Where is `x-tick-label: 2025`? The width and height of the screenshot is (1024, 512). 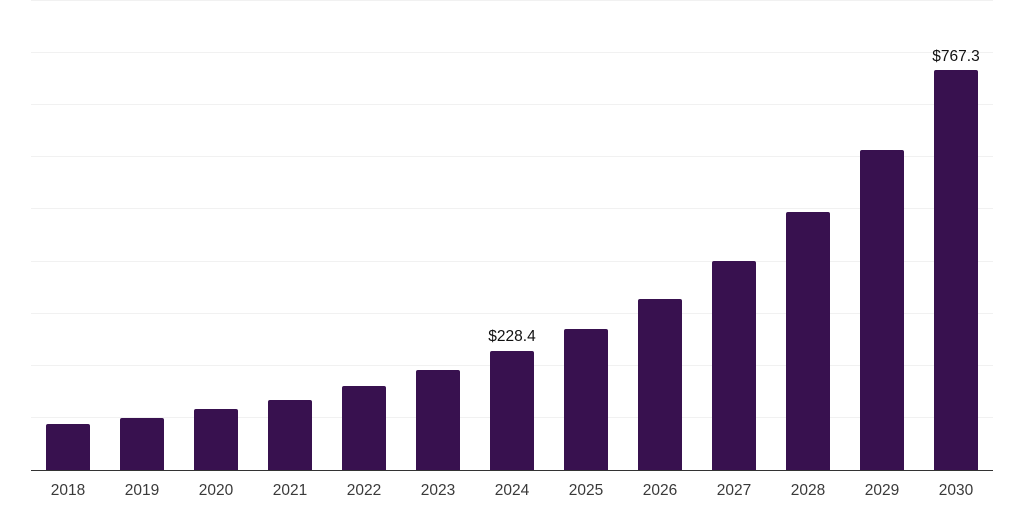
x-tick-label: 2025 is located at coordinates (586, 490).